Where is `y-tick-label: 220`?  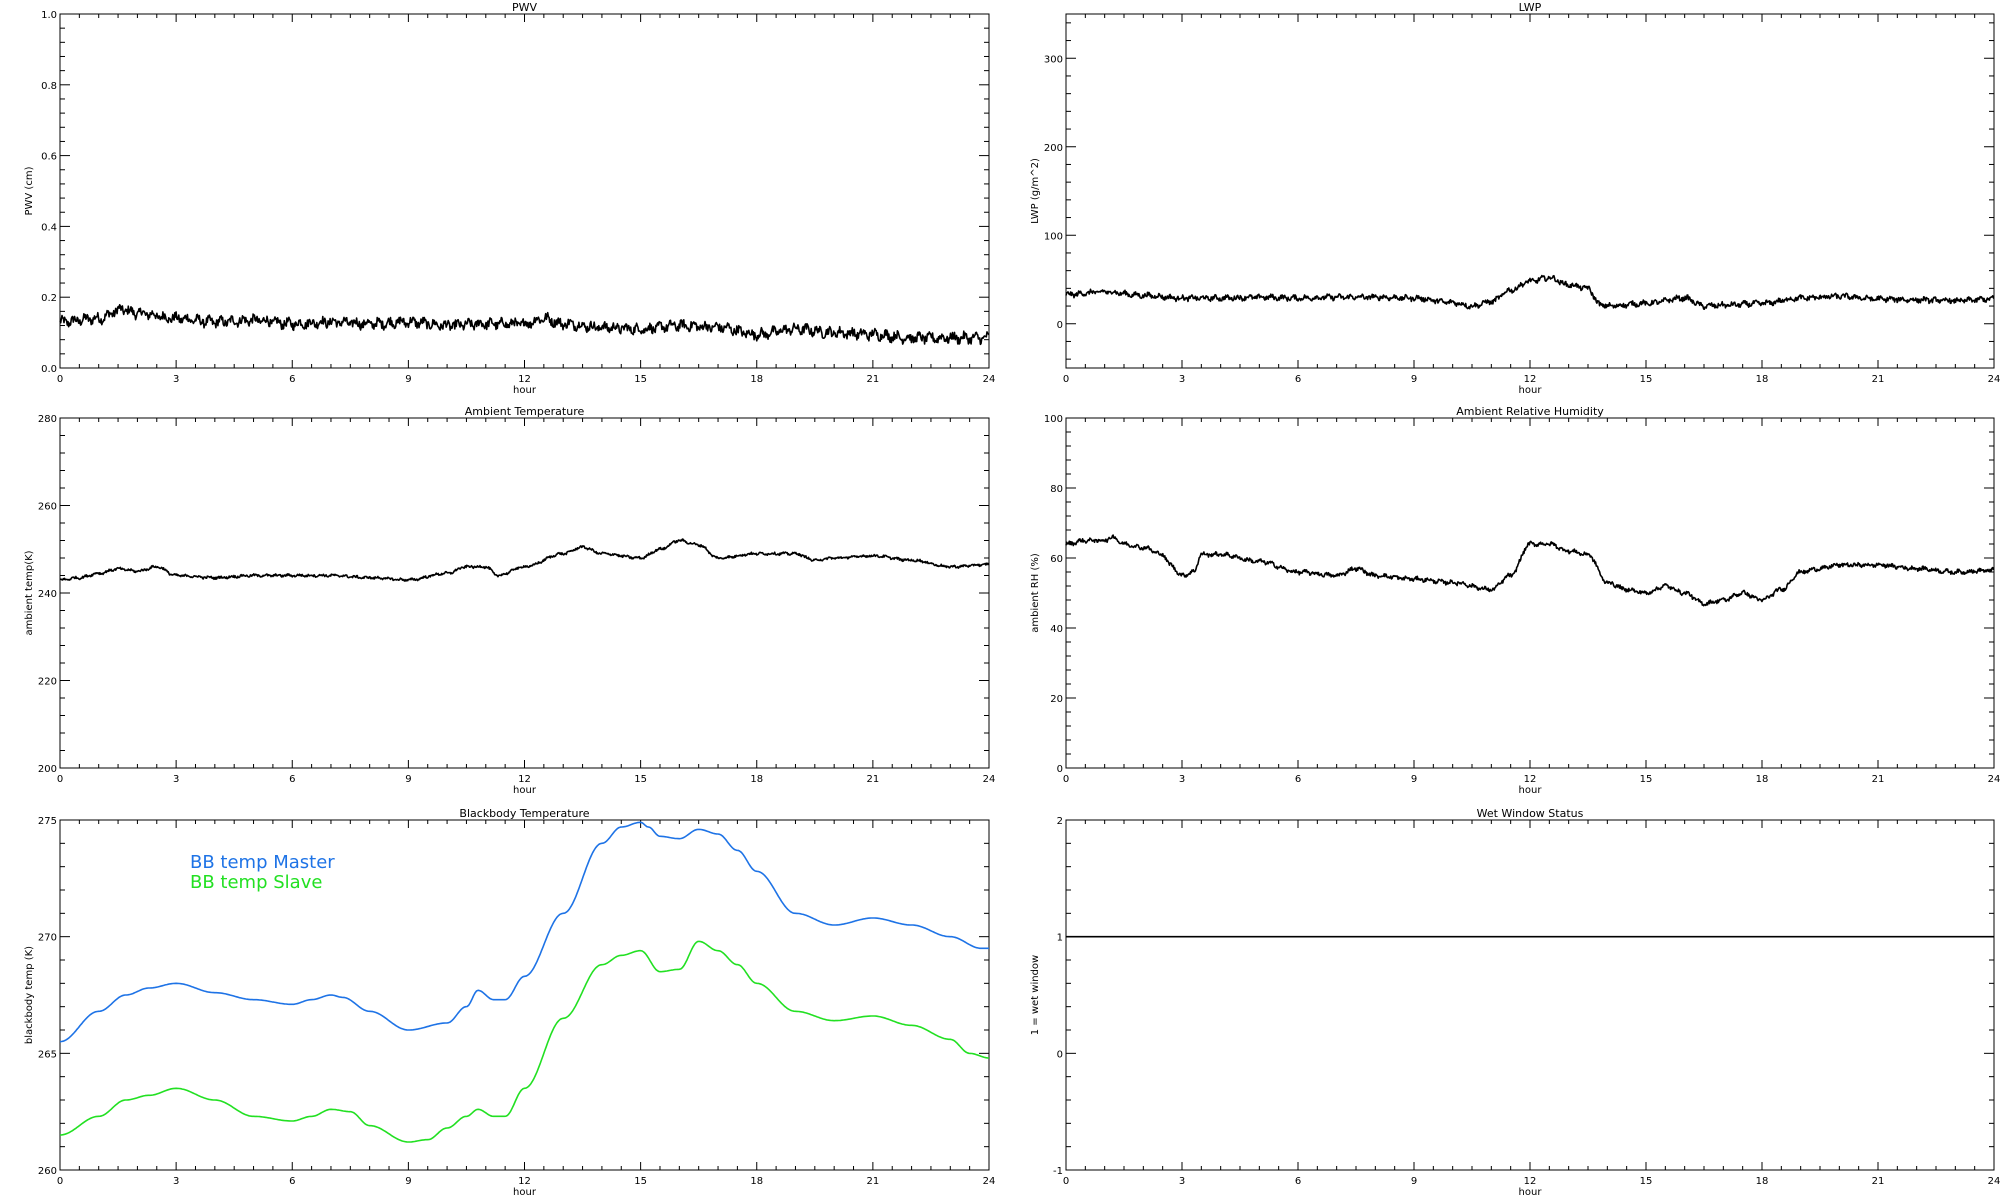 y-tick-label: 220 is located at coordinates (47, 682).